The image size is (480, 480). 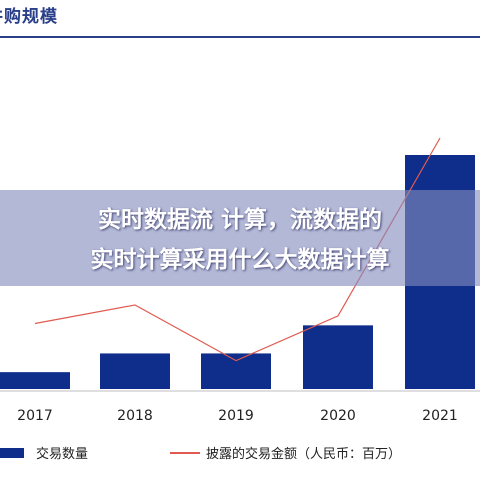 What do you see at coordinates (236, 371) in the screenshot?
I see `bar-2019` at bounding box center [236, 371].